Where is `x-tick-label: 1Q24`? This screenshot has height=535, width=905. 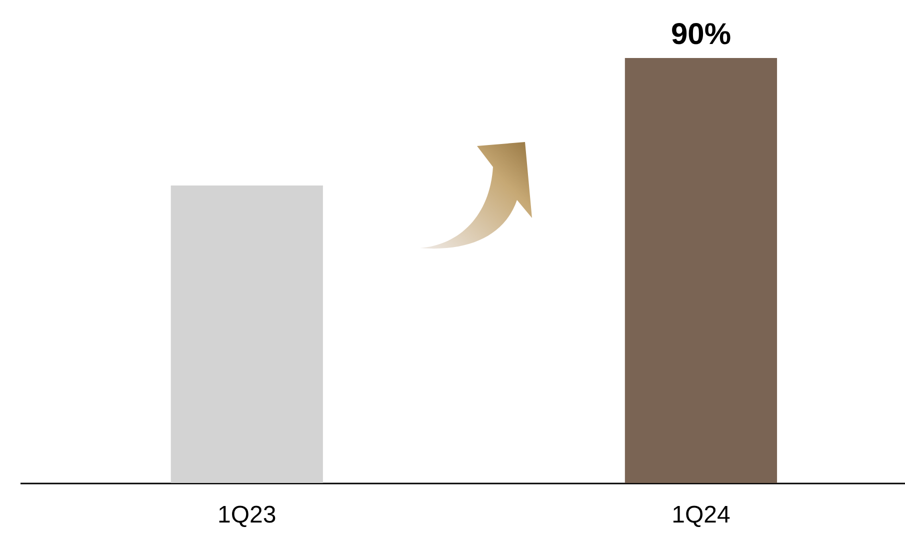
x-tick-label: 1Q24 is located at coordinates (701, 515).